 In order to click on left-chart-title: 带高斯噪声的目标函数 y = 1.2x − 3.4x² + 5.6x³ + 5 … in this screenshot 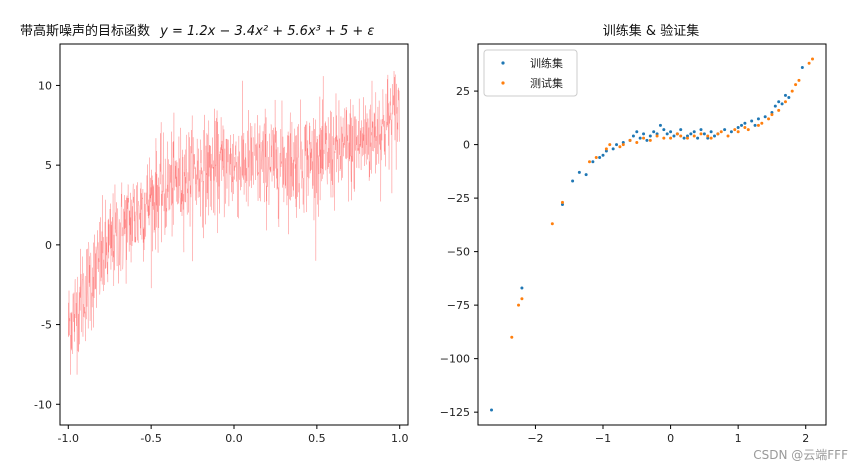, I will do `click(197, 31)`.